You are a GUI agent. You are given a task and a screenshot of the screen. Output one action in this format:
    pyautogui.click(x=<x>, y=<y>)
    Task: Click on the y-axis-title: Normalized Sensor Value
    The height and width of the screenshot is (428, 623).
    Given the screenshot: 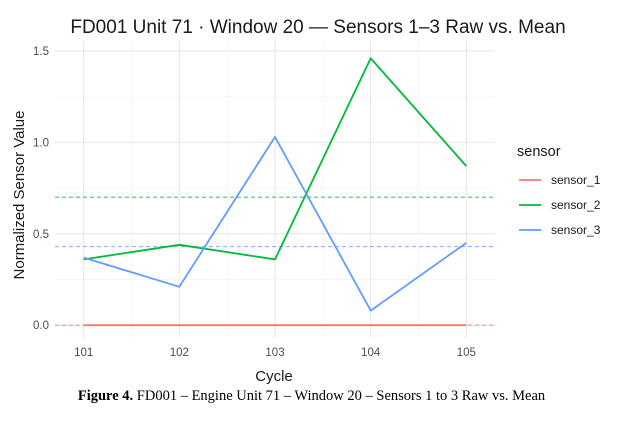 What is the action you would take?
    pyautogui.click(x=19, y=195)
    